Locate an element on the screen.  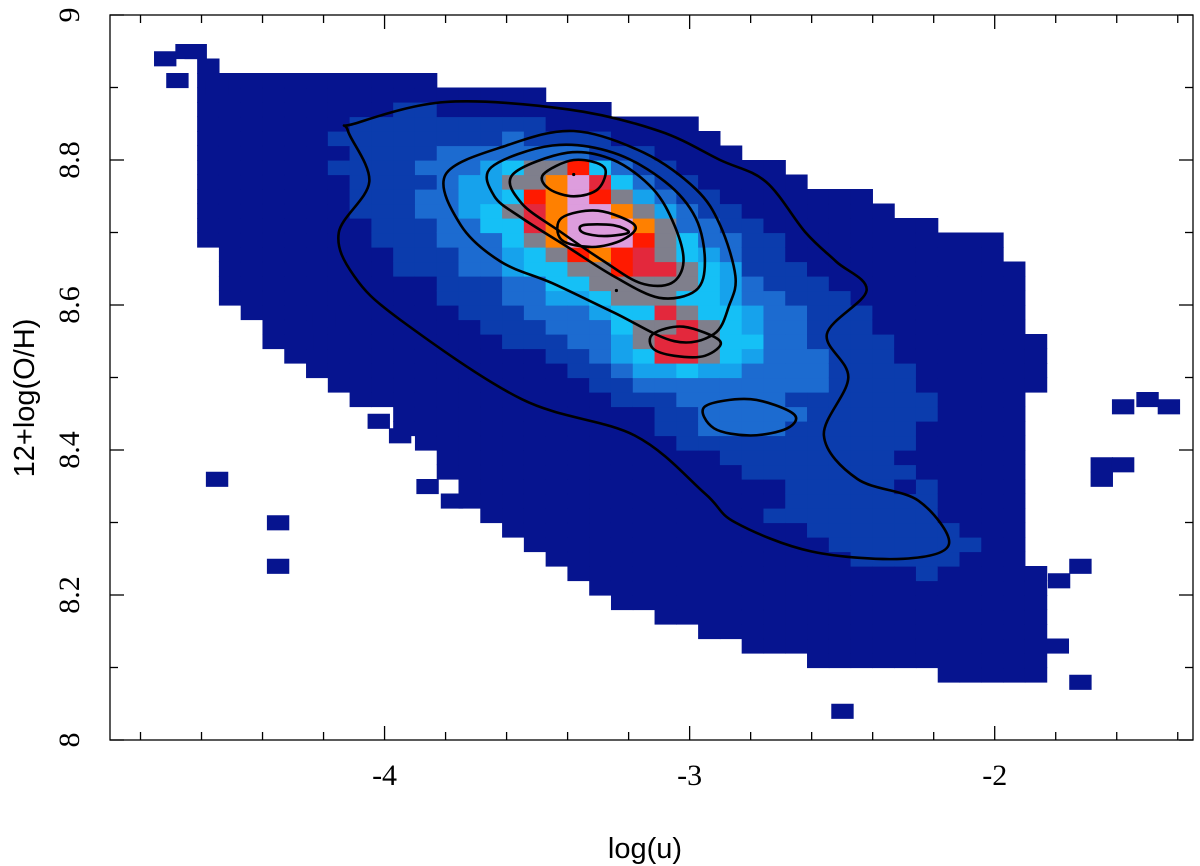
y-tick-label: 8 is located at coordinates (69, 740).